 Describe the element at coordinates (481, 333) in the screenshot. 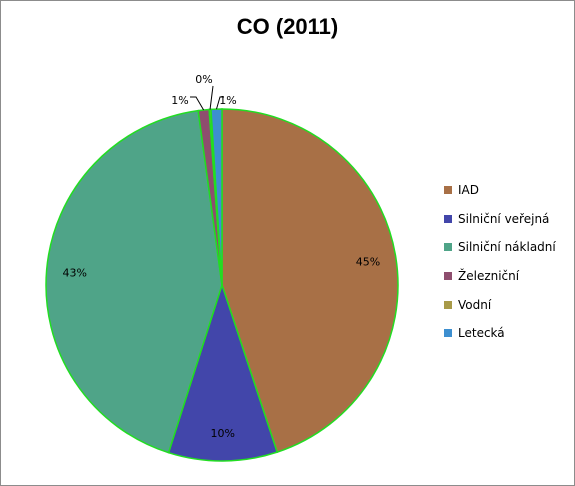

I see `legend-label: Letecká` at that location.